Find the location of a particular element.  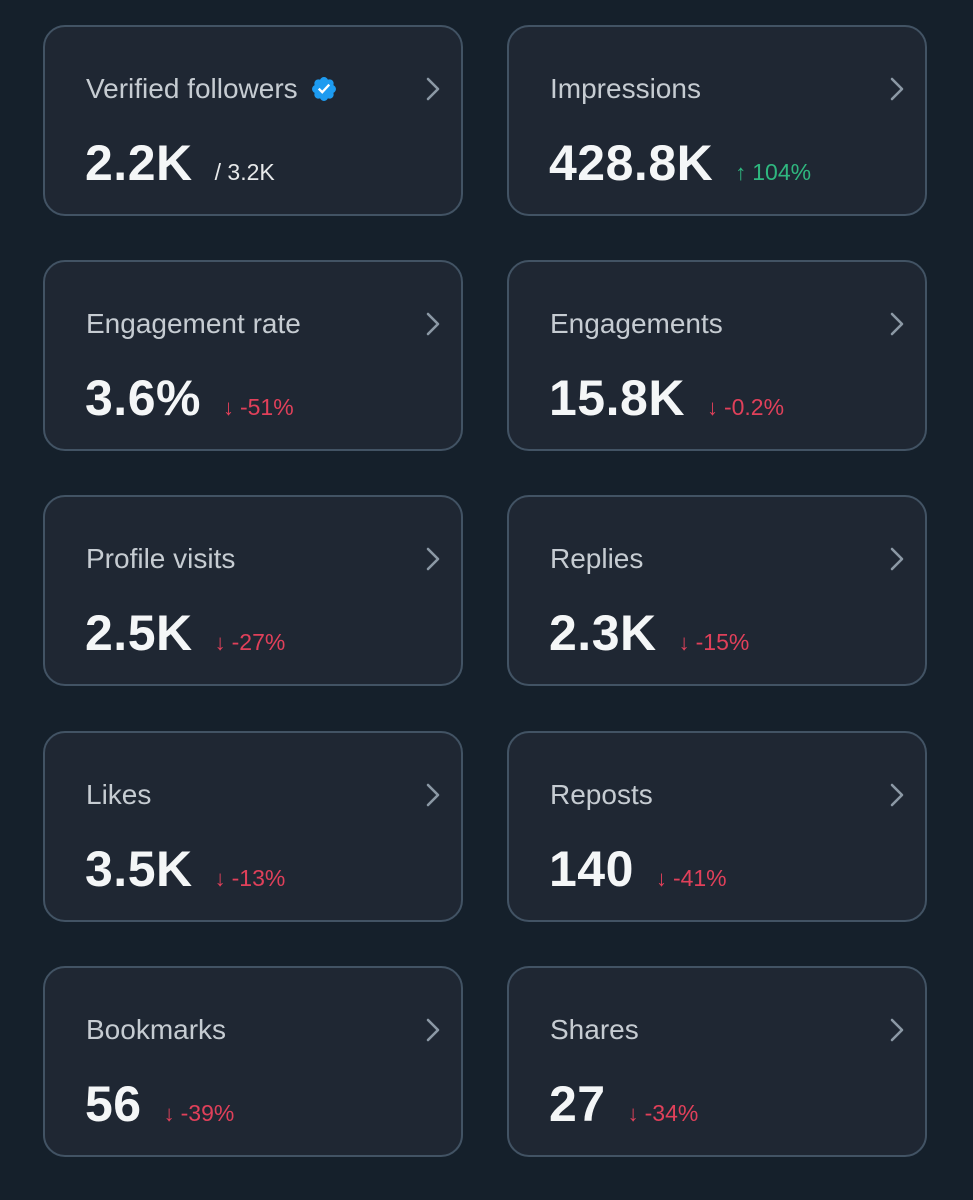

metric-value-row: 2.3K ↓ -15% is located at coordinates (649, 633).